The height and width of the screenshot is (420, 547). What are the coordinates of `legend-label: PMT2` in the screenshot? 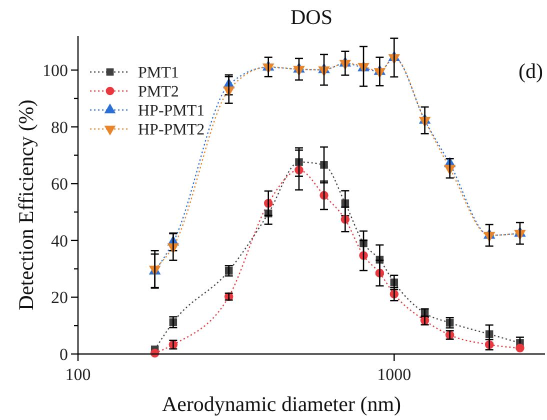 It's located at (158, 92).